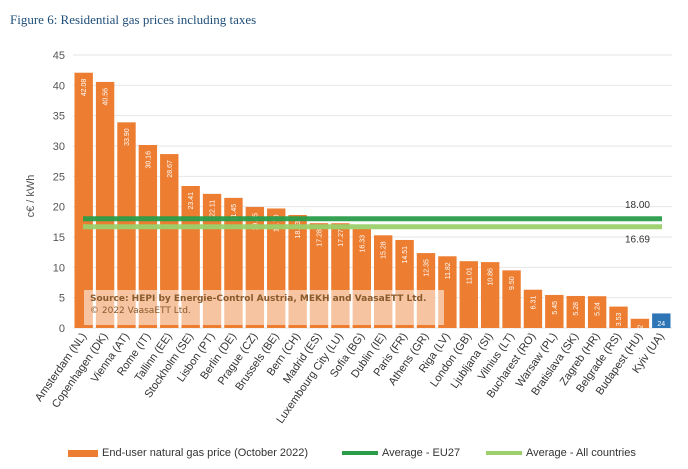  I want to click on bar-value-label: 9.50, so click(512, 283).